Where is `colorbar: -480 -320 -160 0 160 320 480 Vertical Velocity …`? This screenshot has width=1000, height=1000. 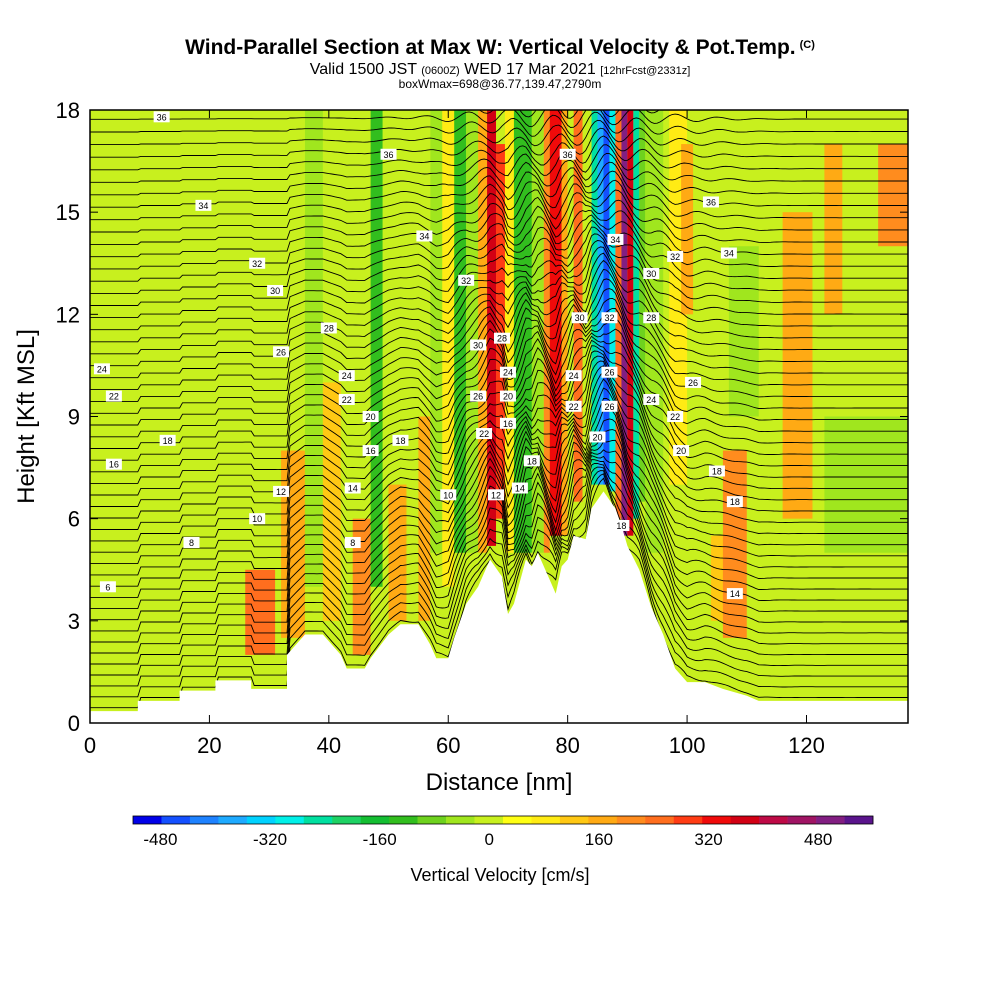
colorbar: -480 -320 -160 0 160 320 480 Vertical Velocity … is located at coordinates (503, 850).